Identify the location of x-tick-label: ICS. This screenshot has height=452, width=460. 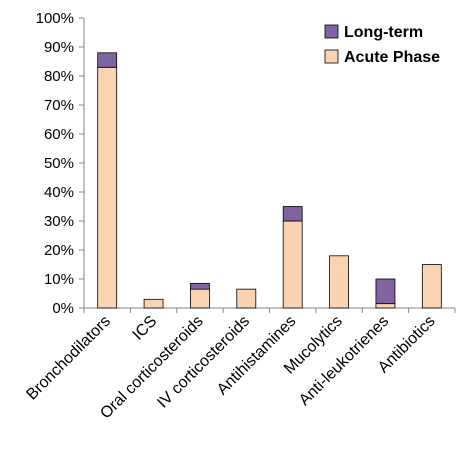
(145, 328).